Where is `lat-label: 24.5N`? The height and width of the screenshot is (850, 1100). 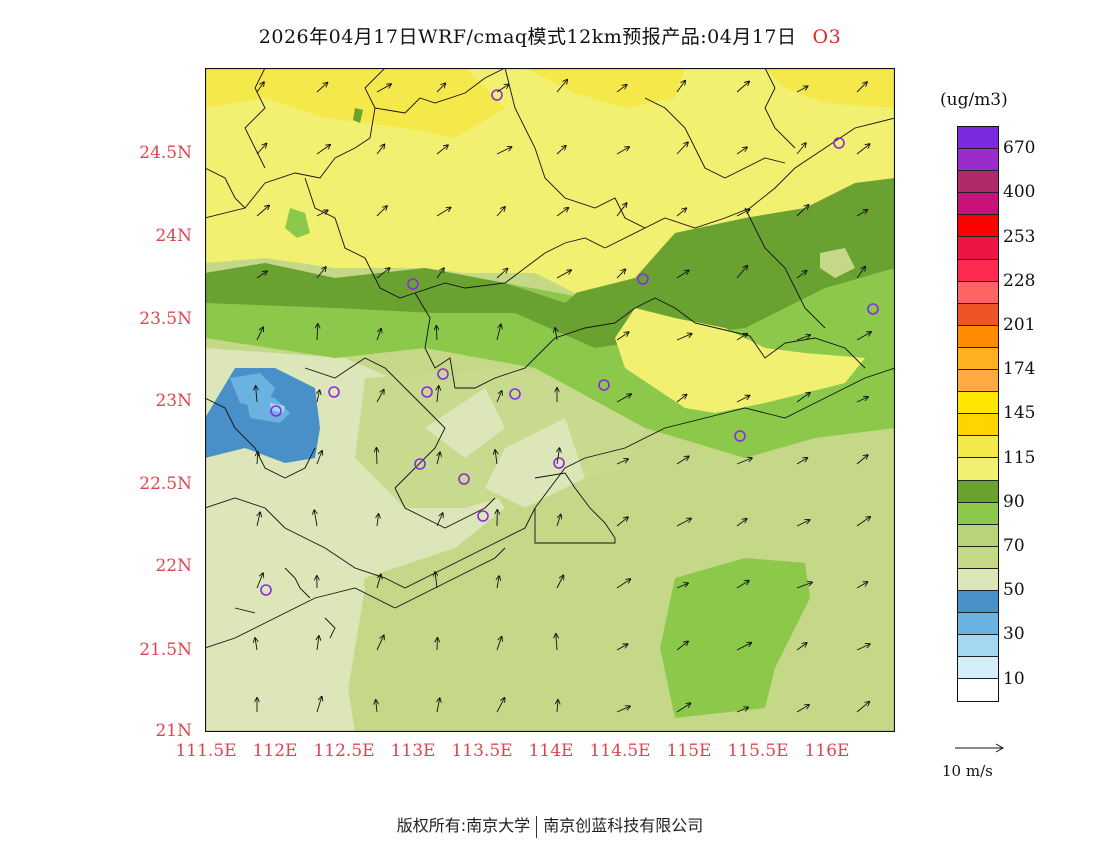
lat-label: 24.5N is located at coordinates (165, 153).